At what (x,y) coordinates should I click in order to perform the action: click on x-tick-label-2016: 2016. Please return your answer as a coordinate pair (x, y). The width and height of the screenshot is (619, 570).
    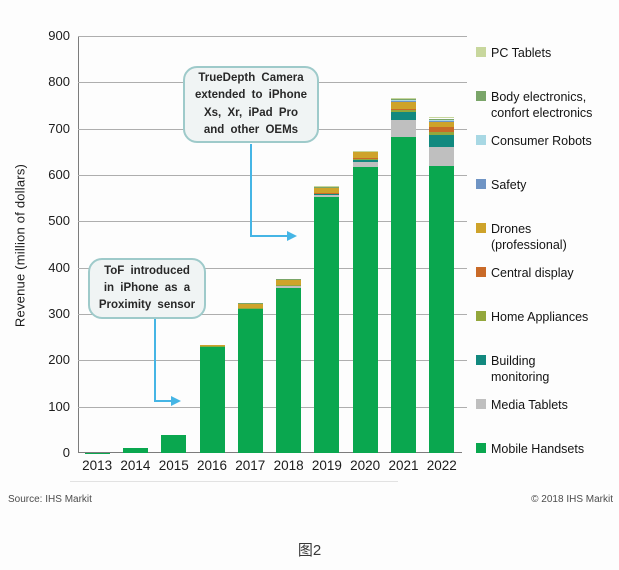
    Looking at the image, I should click on (212, 465).